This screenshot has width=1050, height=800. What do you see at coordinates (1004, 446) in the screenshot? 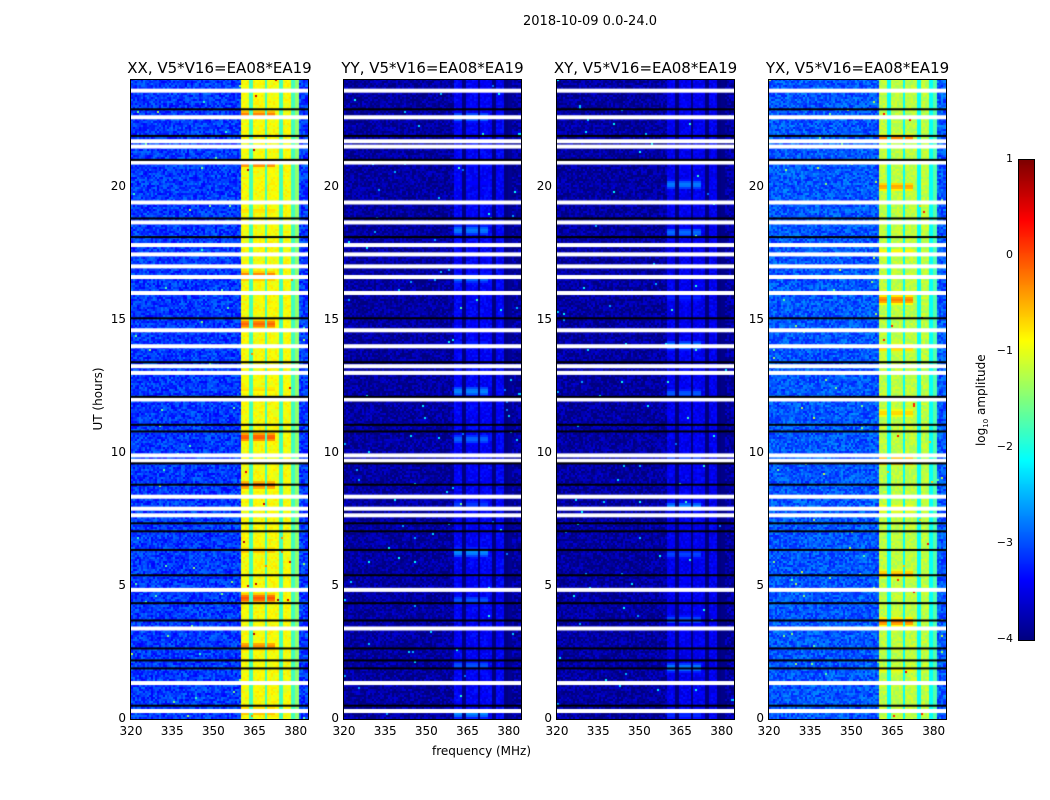
I see `colorbar-tick-label: −2` at bounding box center [1004, 446].